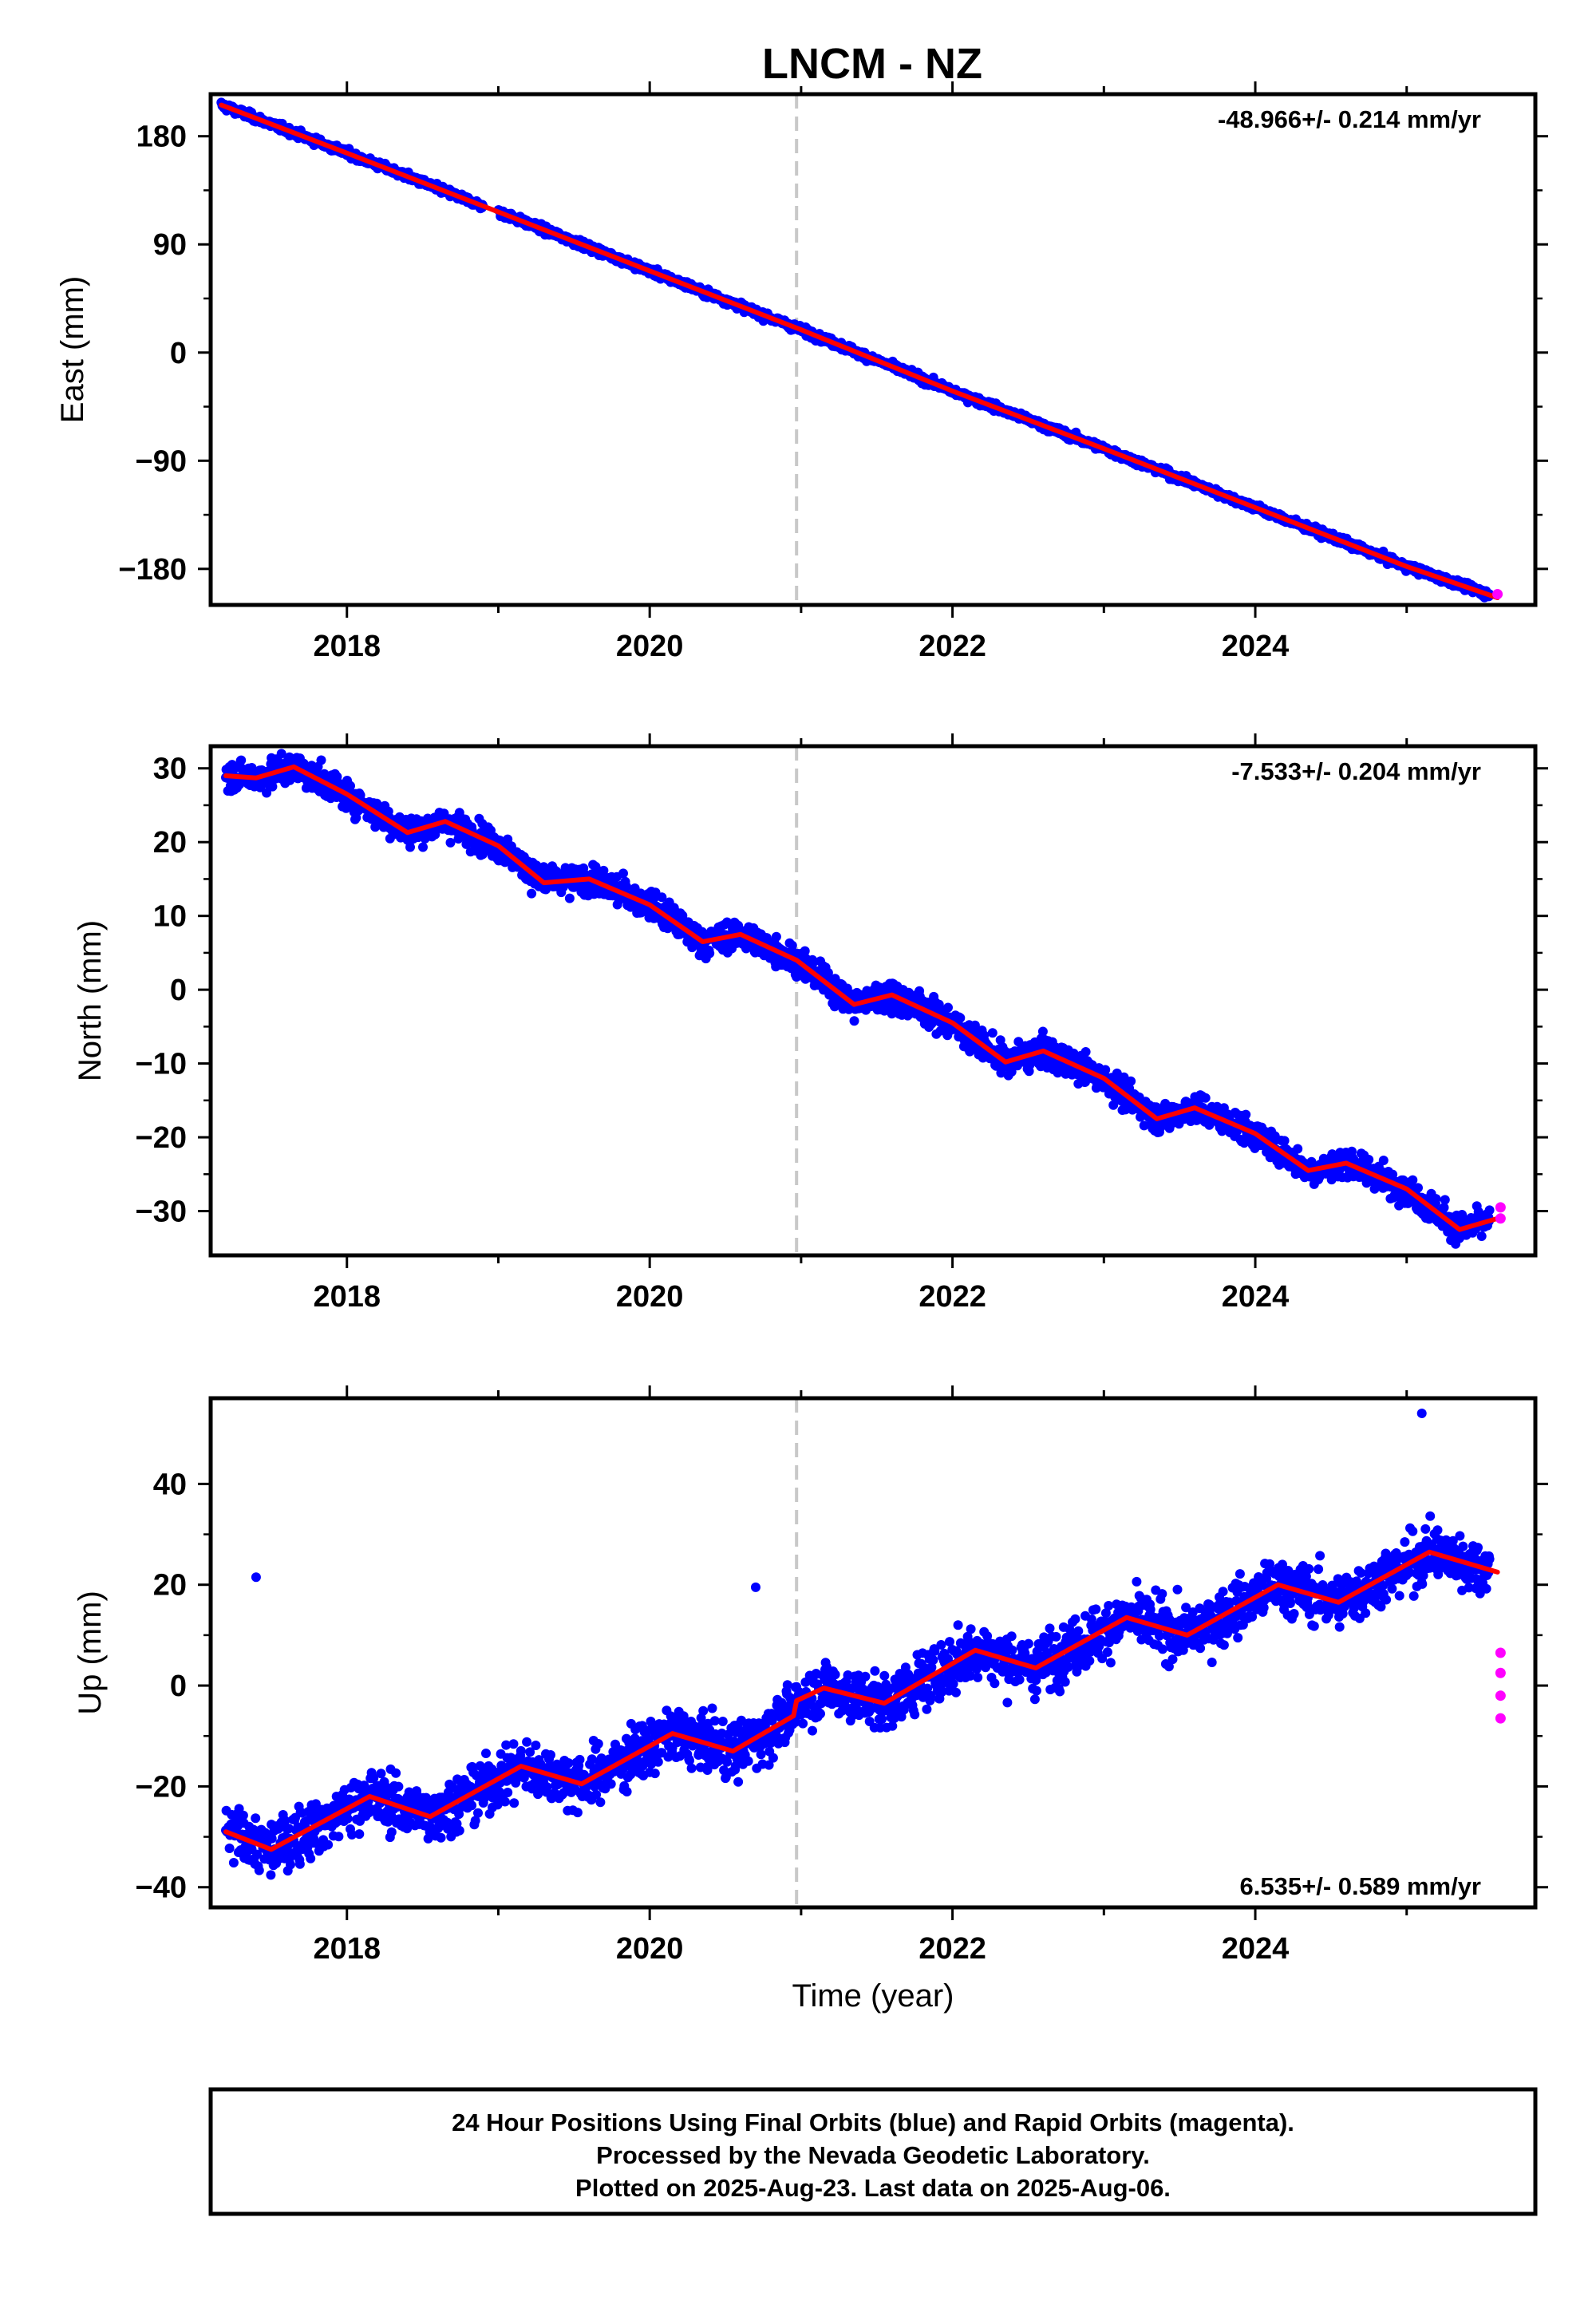  Describe the element at coordinates (1356, 771) in the screenshot. I see `rate-label: -7.533+/- 0.204 mm/yr` at that location.